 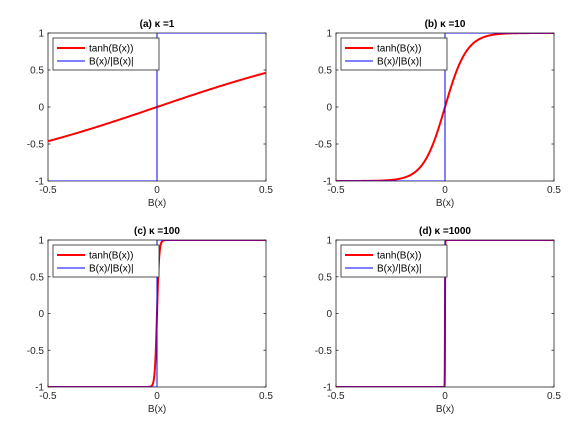 I want to click on chart-title: (c) κ =100, so click(x=157, y=231).